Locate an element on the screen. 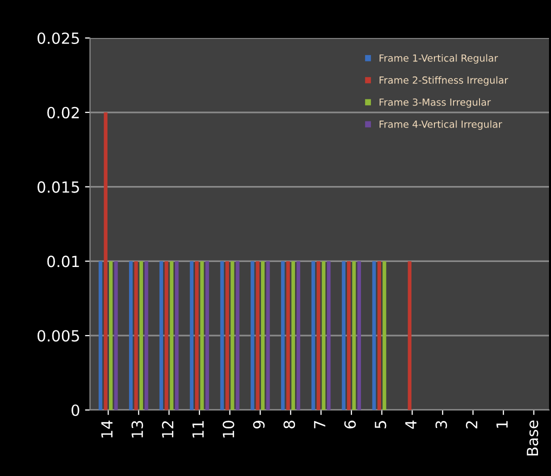  x-tick-label: 4 is located at coordinates (410, 424).